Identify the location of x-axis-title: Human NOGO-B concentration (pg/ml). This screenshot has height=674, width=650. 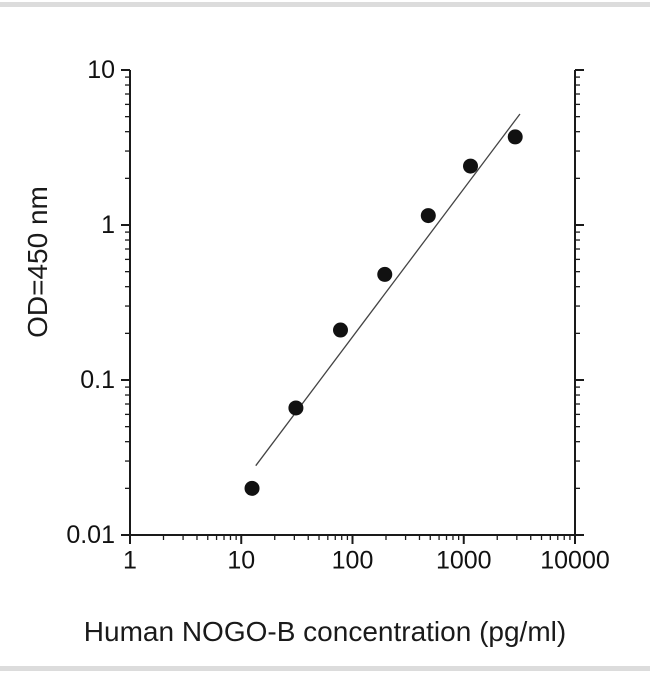
(325, 631).